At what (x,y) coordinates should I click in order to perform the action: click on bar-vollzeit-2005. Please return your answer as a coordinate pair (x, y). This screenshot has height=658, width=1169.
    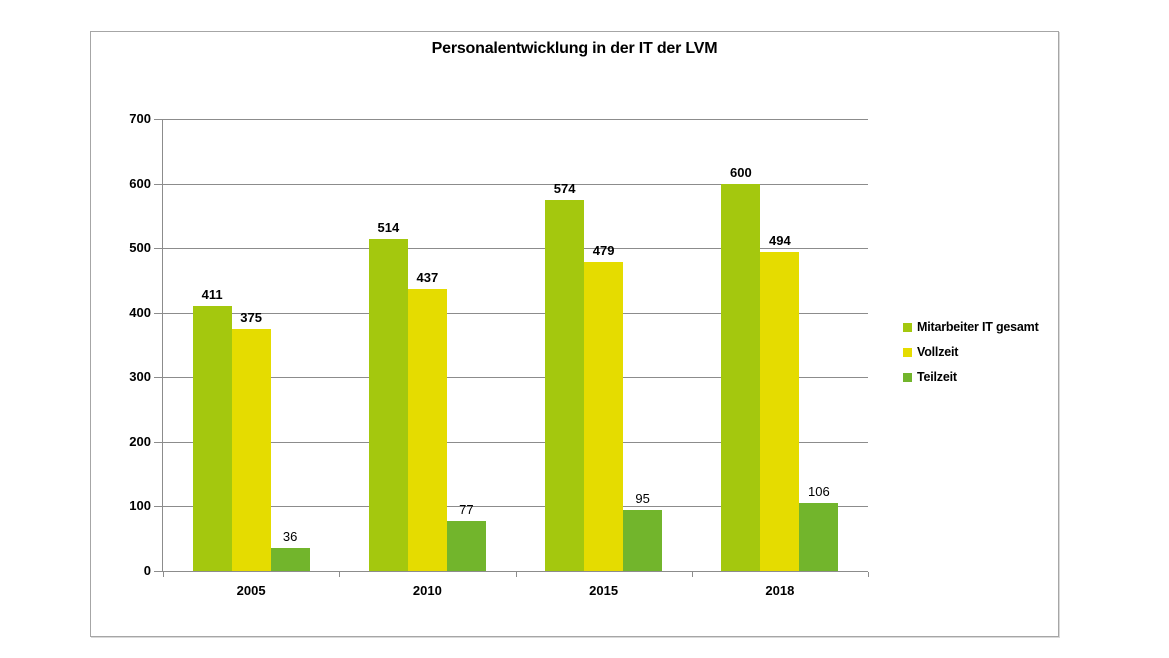
    Looking at the image, I should click on (251, 449).